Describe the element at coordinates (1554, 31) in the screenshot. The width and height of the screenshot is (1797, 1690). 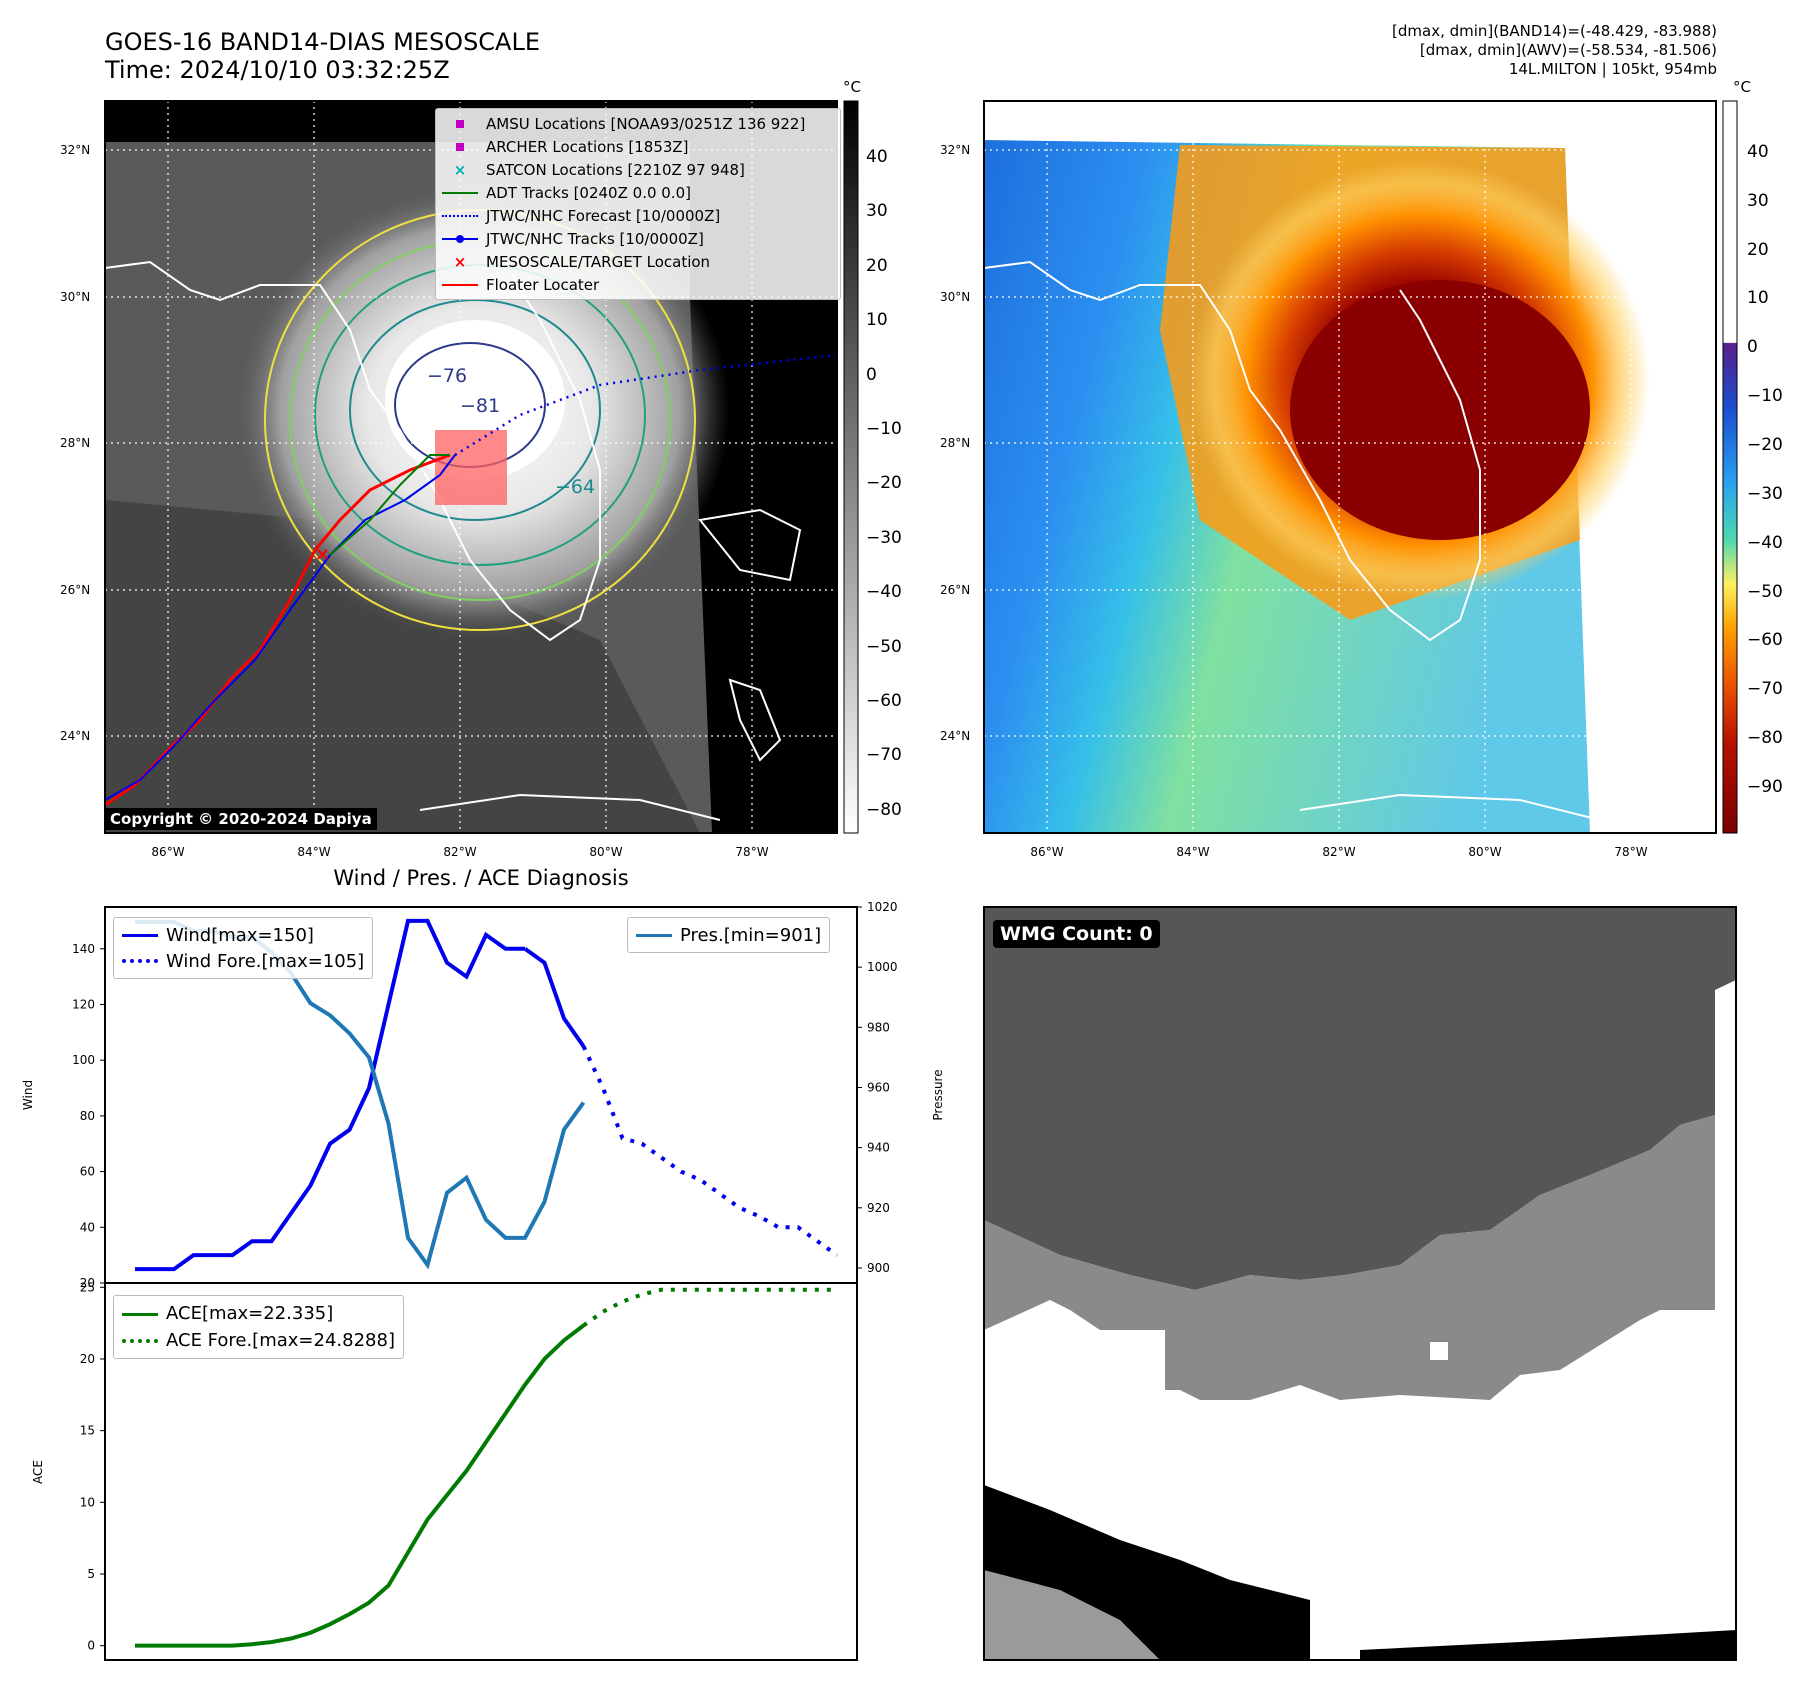
I see `stats-band14: [dmax, dmin](BAND14)=(-48.429, -83.988)` at that location.